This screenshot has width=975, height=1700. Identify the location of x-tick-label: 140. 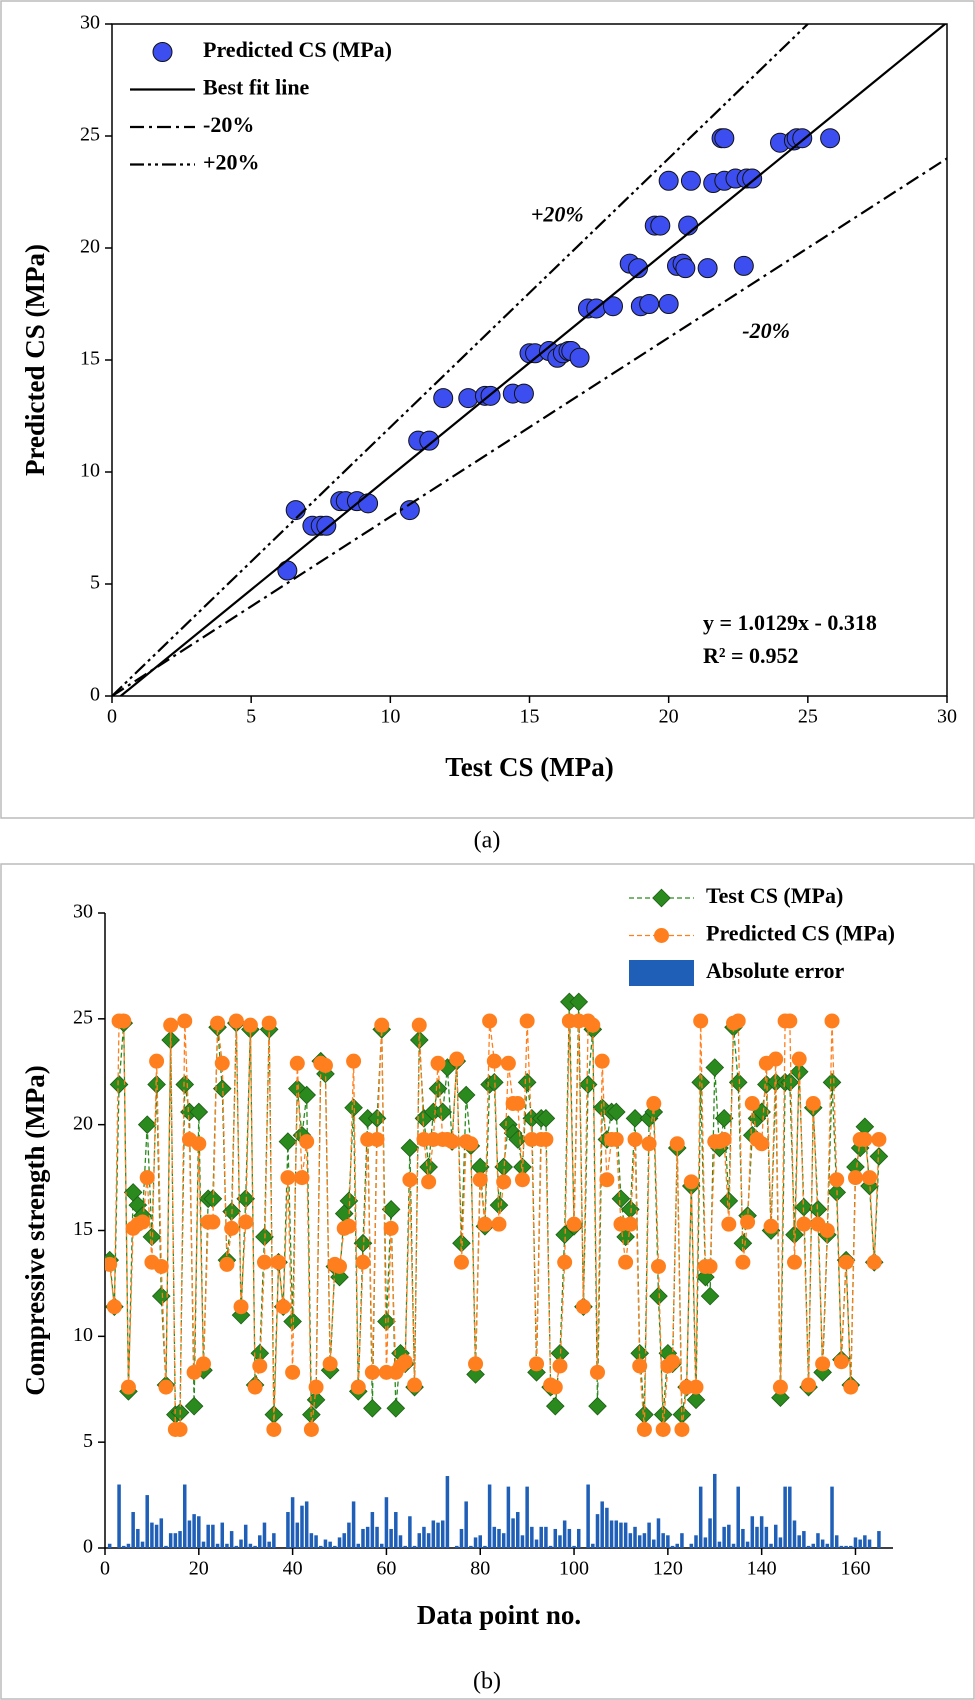
(762, 1569).